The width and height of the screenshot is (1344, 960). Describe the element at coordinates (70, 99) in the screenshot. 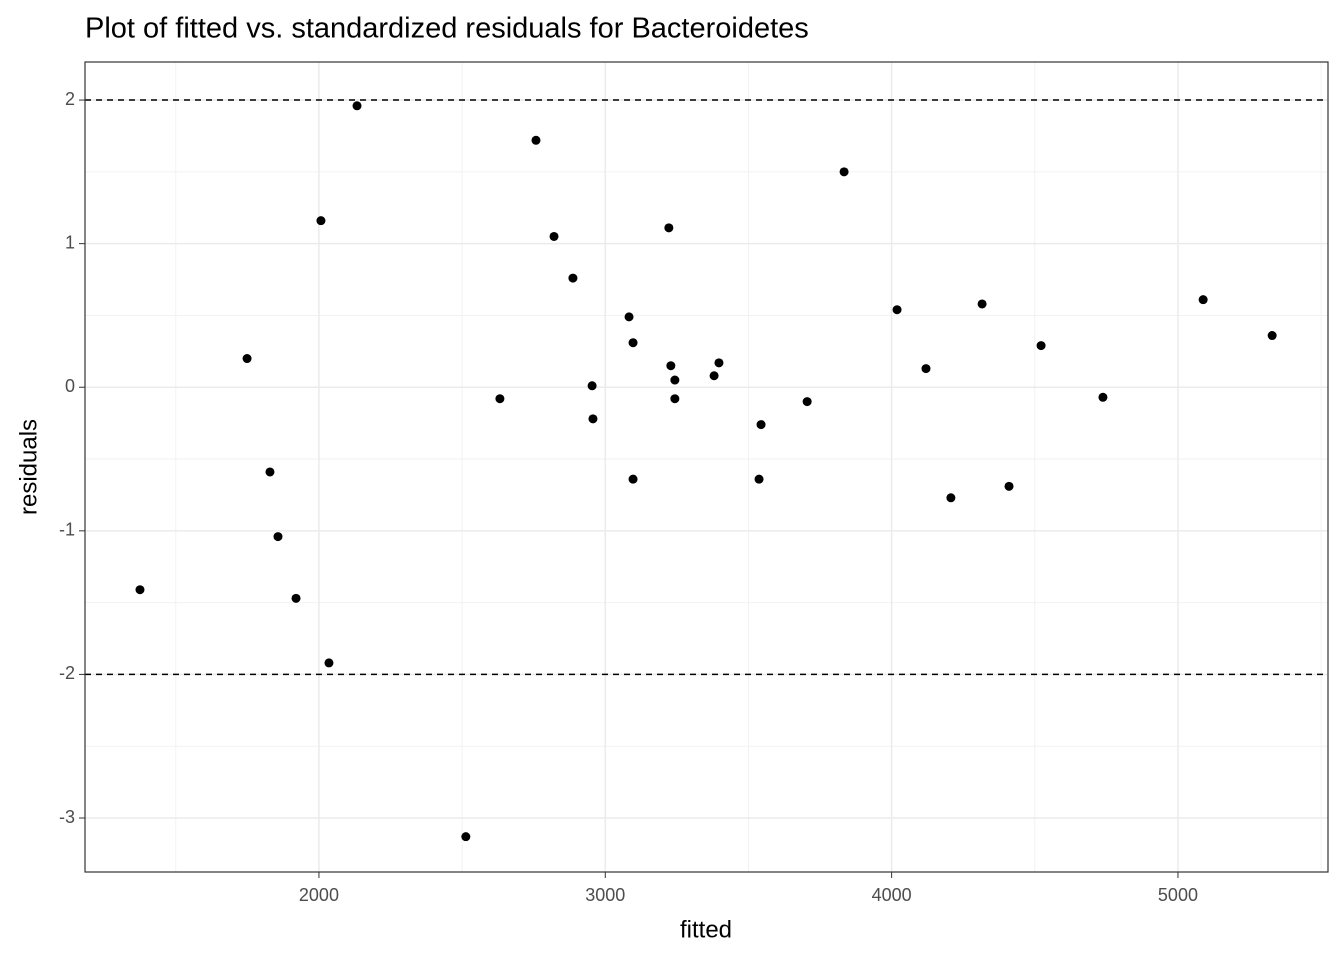

I see `y-tick-label: 2` at that location.